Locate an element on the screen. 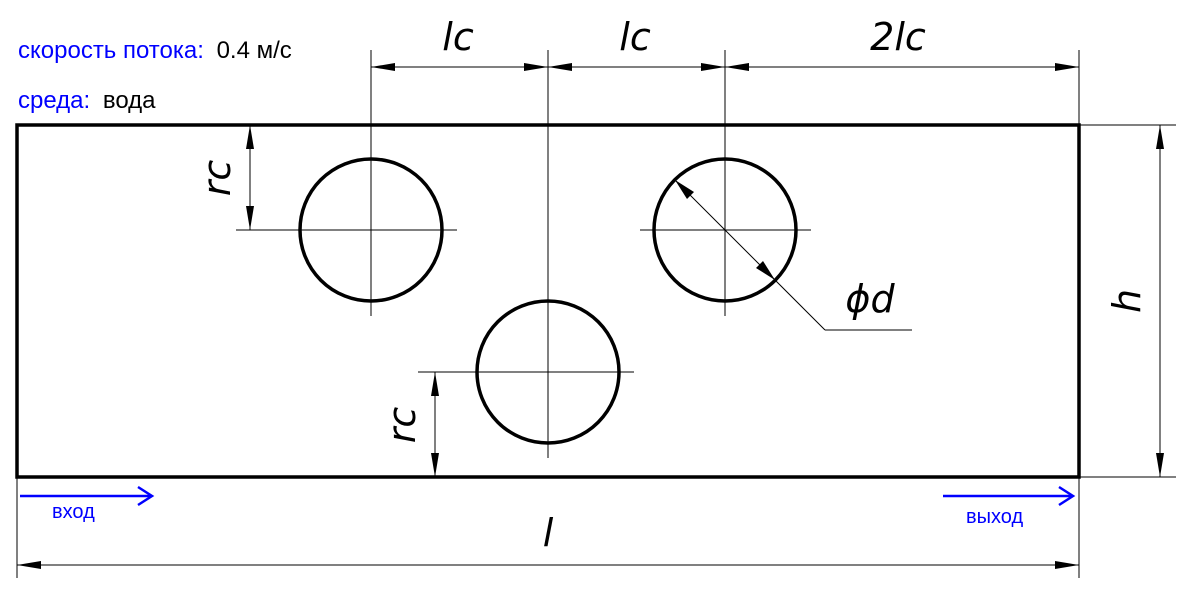 Image resolution: width=1185 pixels, height=595 pixels. dim-length: l is located at coordinates (548, 533).